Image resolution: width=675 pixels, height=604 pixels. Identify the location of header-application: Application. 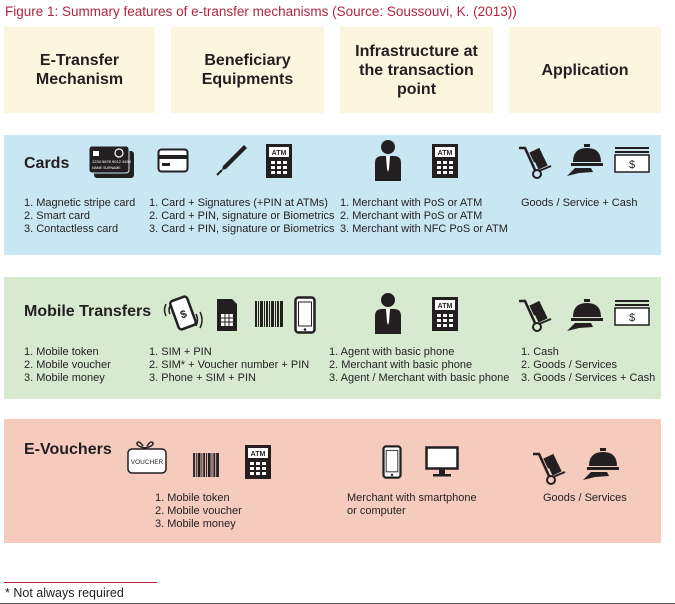
(585, 70).